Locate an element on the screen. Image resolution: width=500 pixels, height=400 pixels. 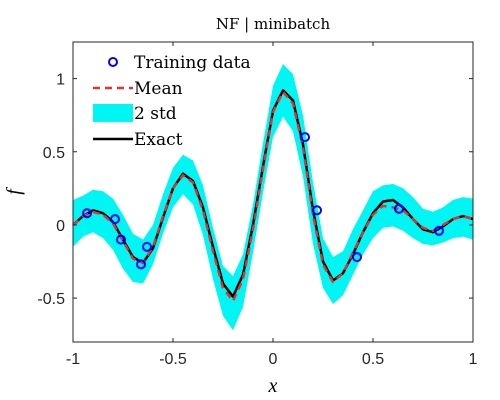
y-tick-label: 1 is located at coordinates (60, 80).